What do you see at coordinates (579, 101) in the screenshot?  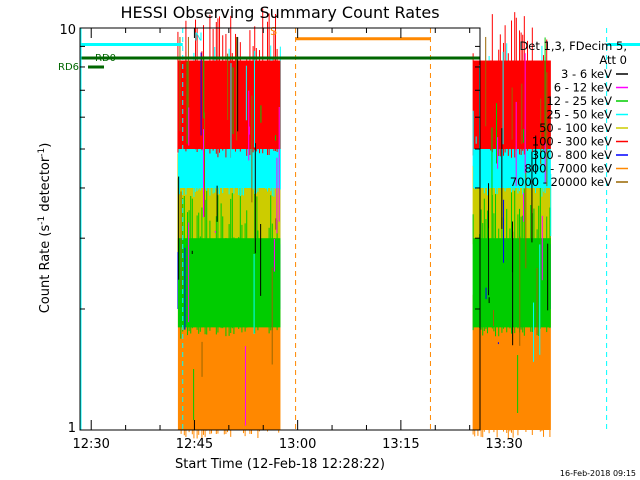 I see `legend-label: 12 - 25 keV` at bounding box center [579, 101].